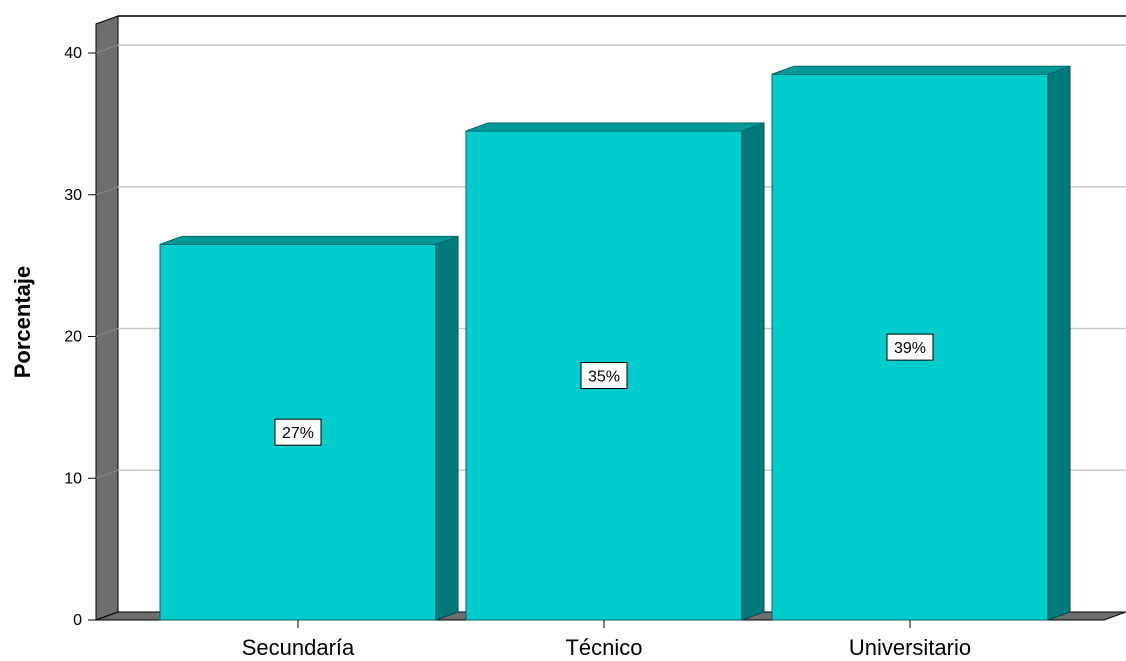 The image size is (1126, 661). What do you see at coordinates (73, 53) in the screenshot?
I see `y-tick-label: 40` at bounding box center [73, 53].